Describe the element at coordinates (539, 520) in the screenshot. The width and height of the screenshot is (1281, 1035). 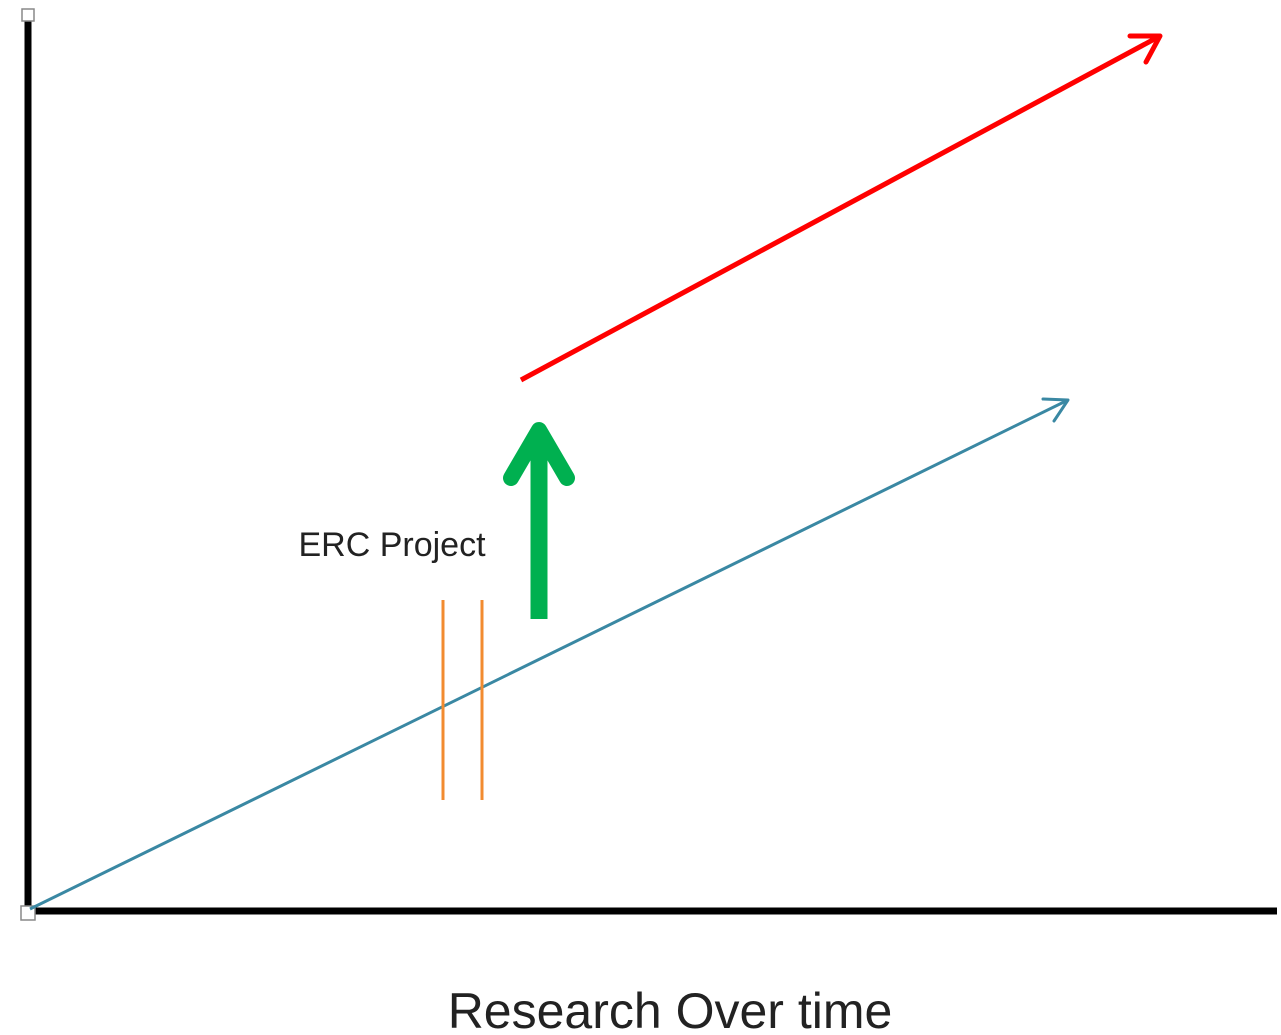
I see `up-arrow-icon` at that location.